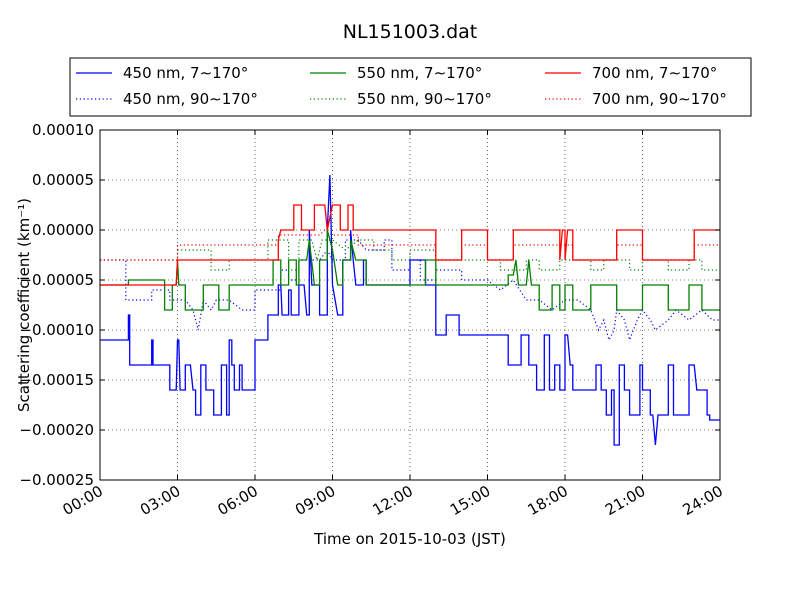 The height and width of the screenshot is (600, 800). What do you see at coordinates (63, 130) in the screenshot?
I see `y-tick-label: 0.00010` at bounding box center [63, 130].